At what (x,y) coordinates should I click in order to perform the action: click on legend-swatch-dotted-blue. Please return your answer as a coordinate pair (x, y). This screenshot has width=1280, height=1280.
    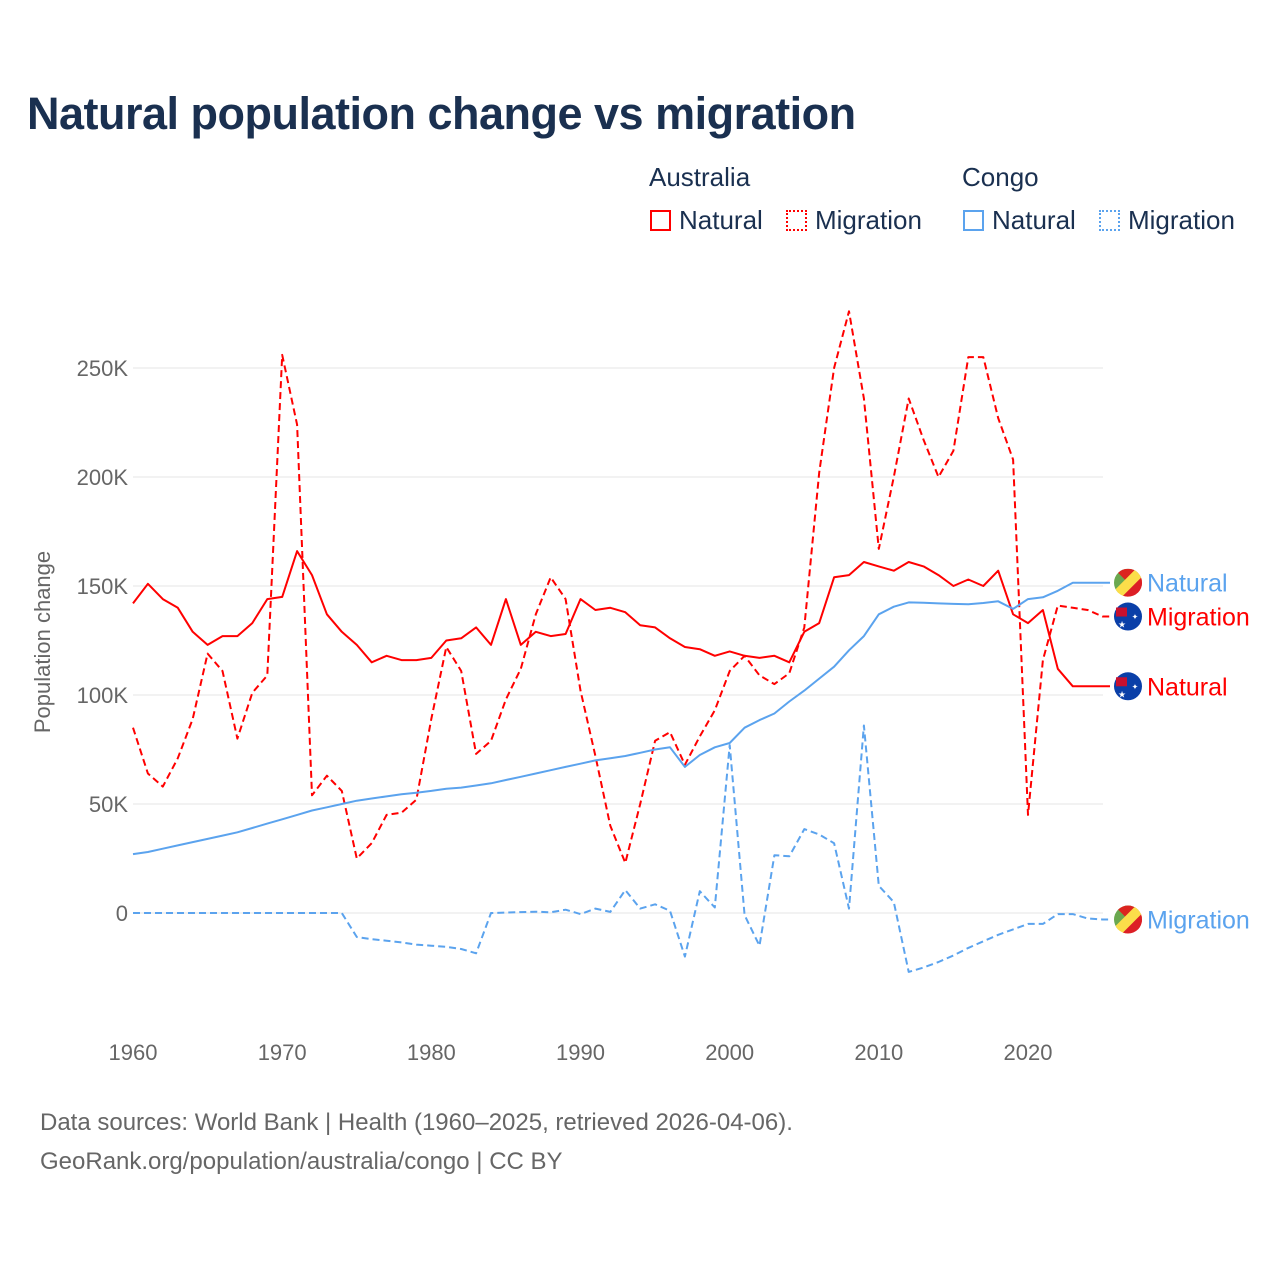
    Looking at the image, I should click on (1109, 220).